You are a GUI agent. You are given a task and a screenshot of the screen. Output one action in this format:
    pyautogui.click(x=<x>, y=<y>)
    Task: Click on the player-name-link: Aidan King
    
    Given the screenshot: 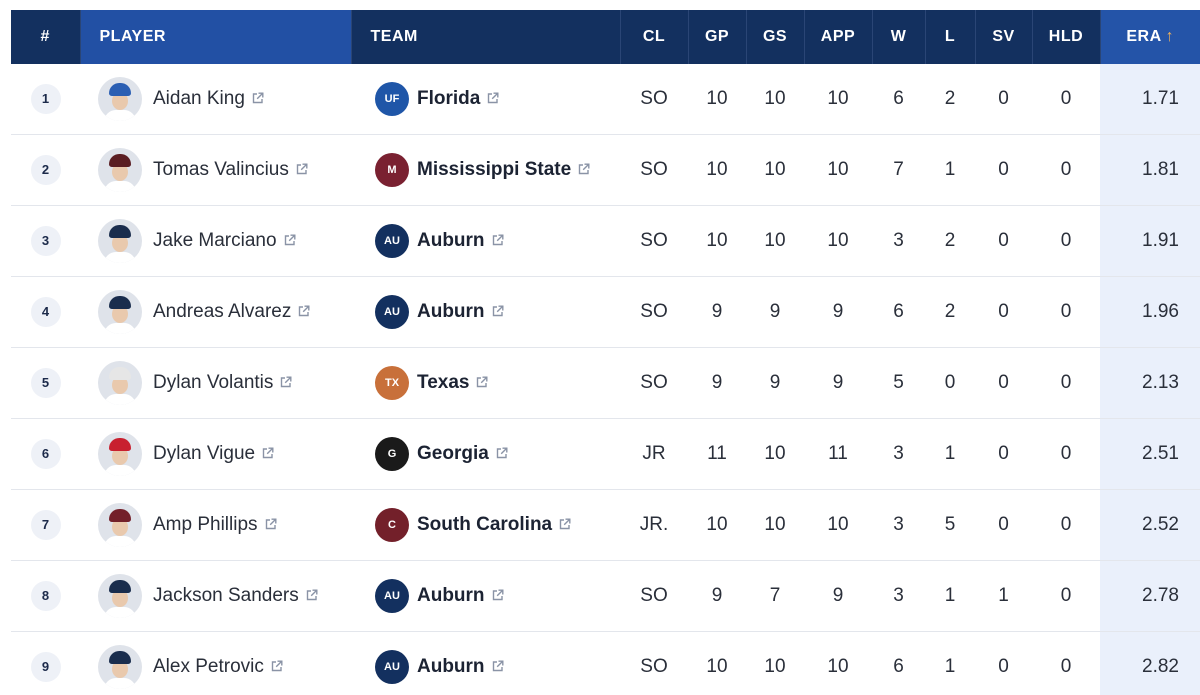 What is the action you would take?
    pyautogui.click(x=199, y=98)
    